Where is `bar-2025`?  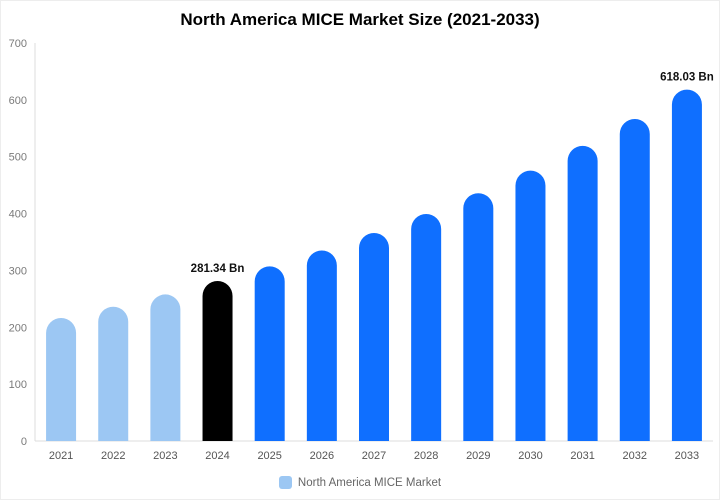
bar-2025 is located at coordinates (269, 353).